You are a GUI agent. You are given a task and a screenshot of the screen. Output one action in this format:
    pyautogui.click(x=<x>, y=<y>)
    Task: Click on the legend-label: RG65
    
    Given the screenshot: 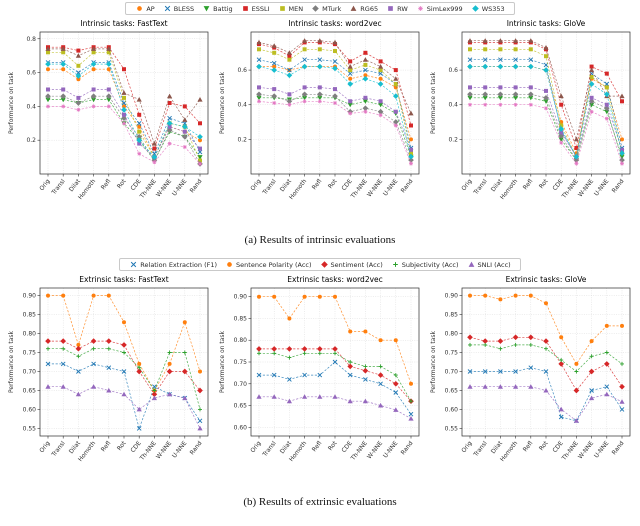 What is the action you would take?
    pyautogui.click(x=369, y=8)
    